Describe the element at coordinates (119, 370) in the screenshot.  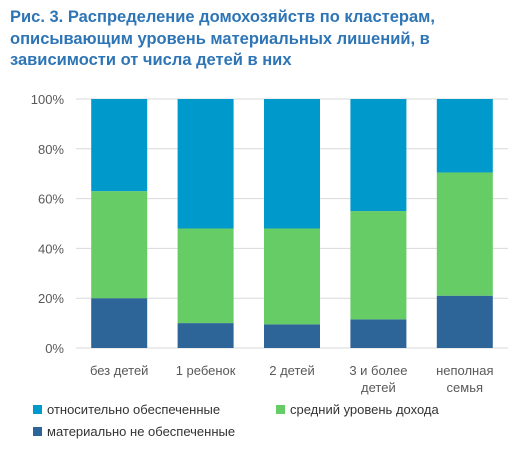
I see `x-tick-label: без детей` at that location.